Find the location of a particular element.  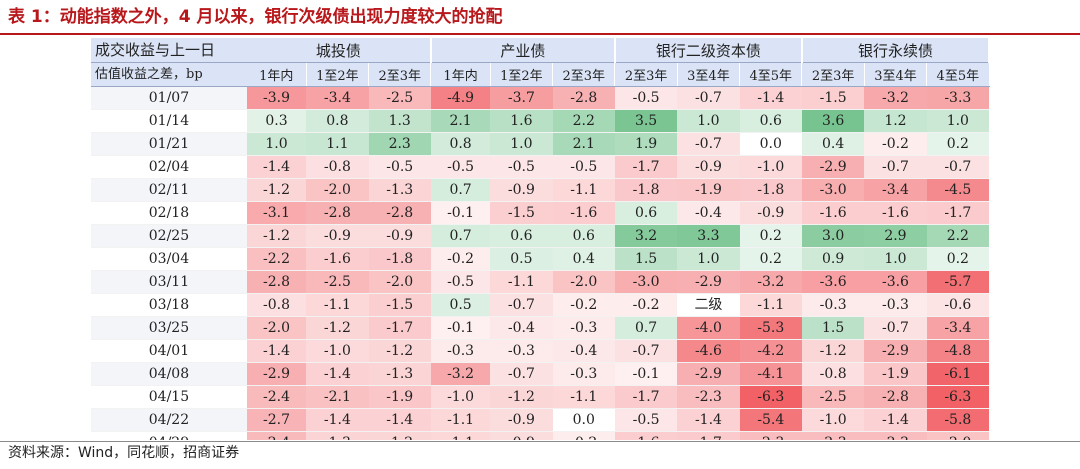

spread-cell: -5.3 is located at coordinates (770, 328).